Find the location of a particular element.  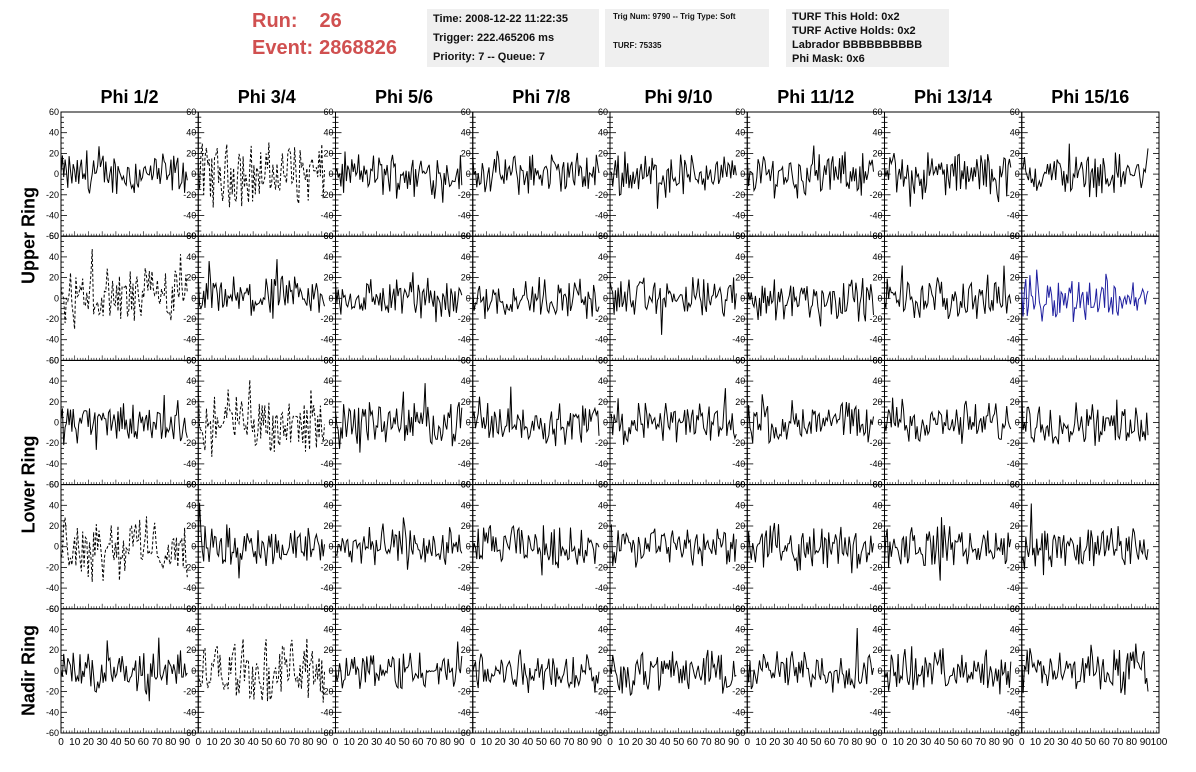

event-label: Event: is located at coordinates (283, 48).